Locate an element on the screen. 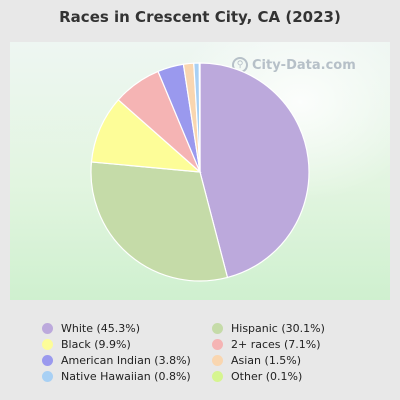  legend-item: Native Hawaiian (0.8%) is located at coordinates (127, 376).